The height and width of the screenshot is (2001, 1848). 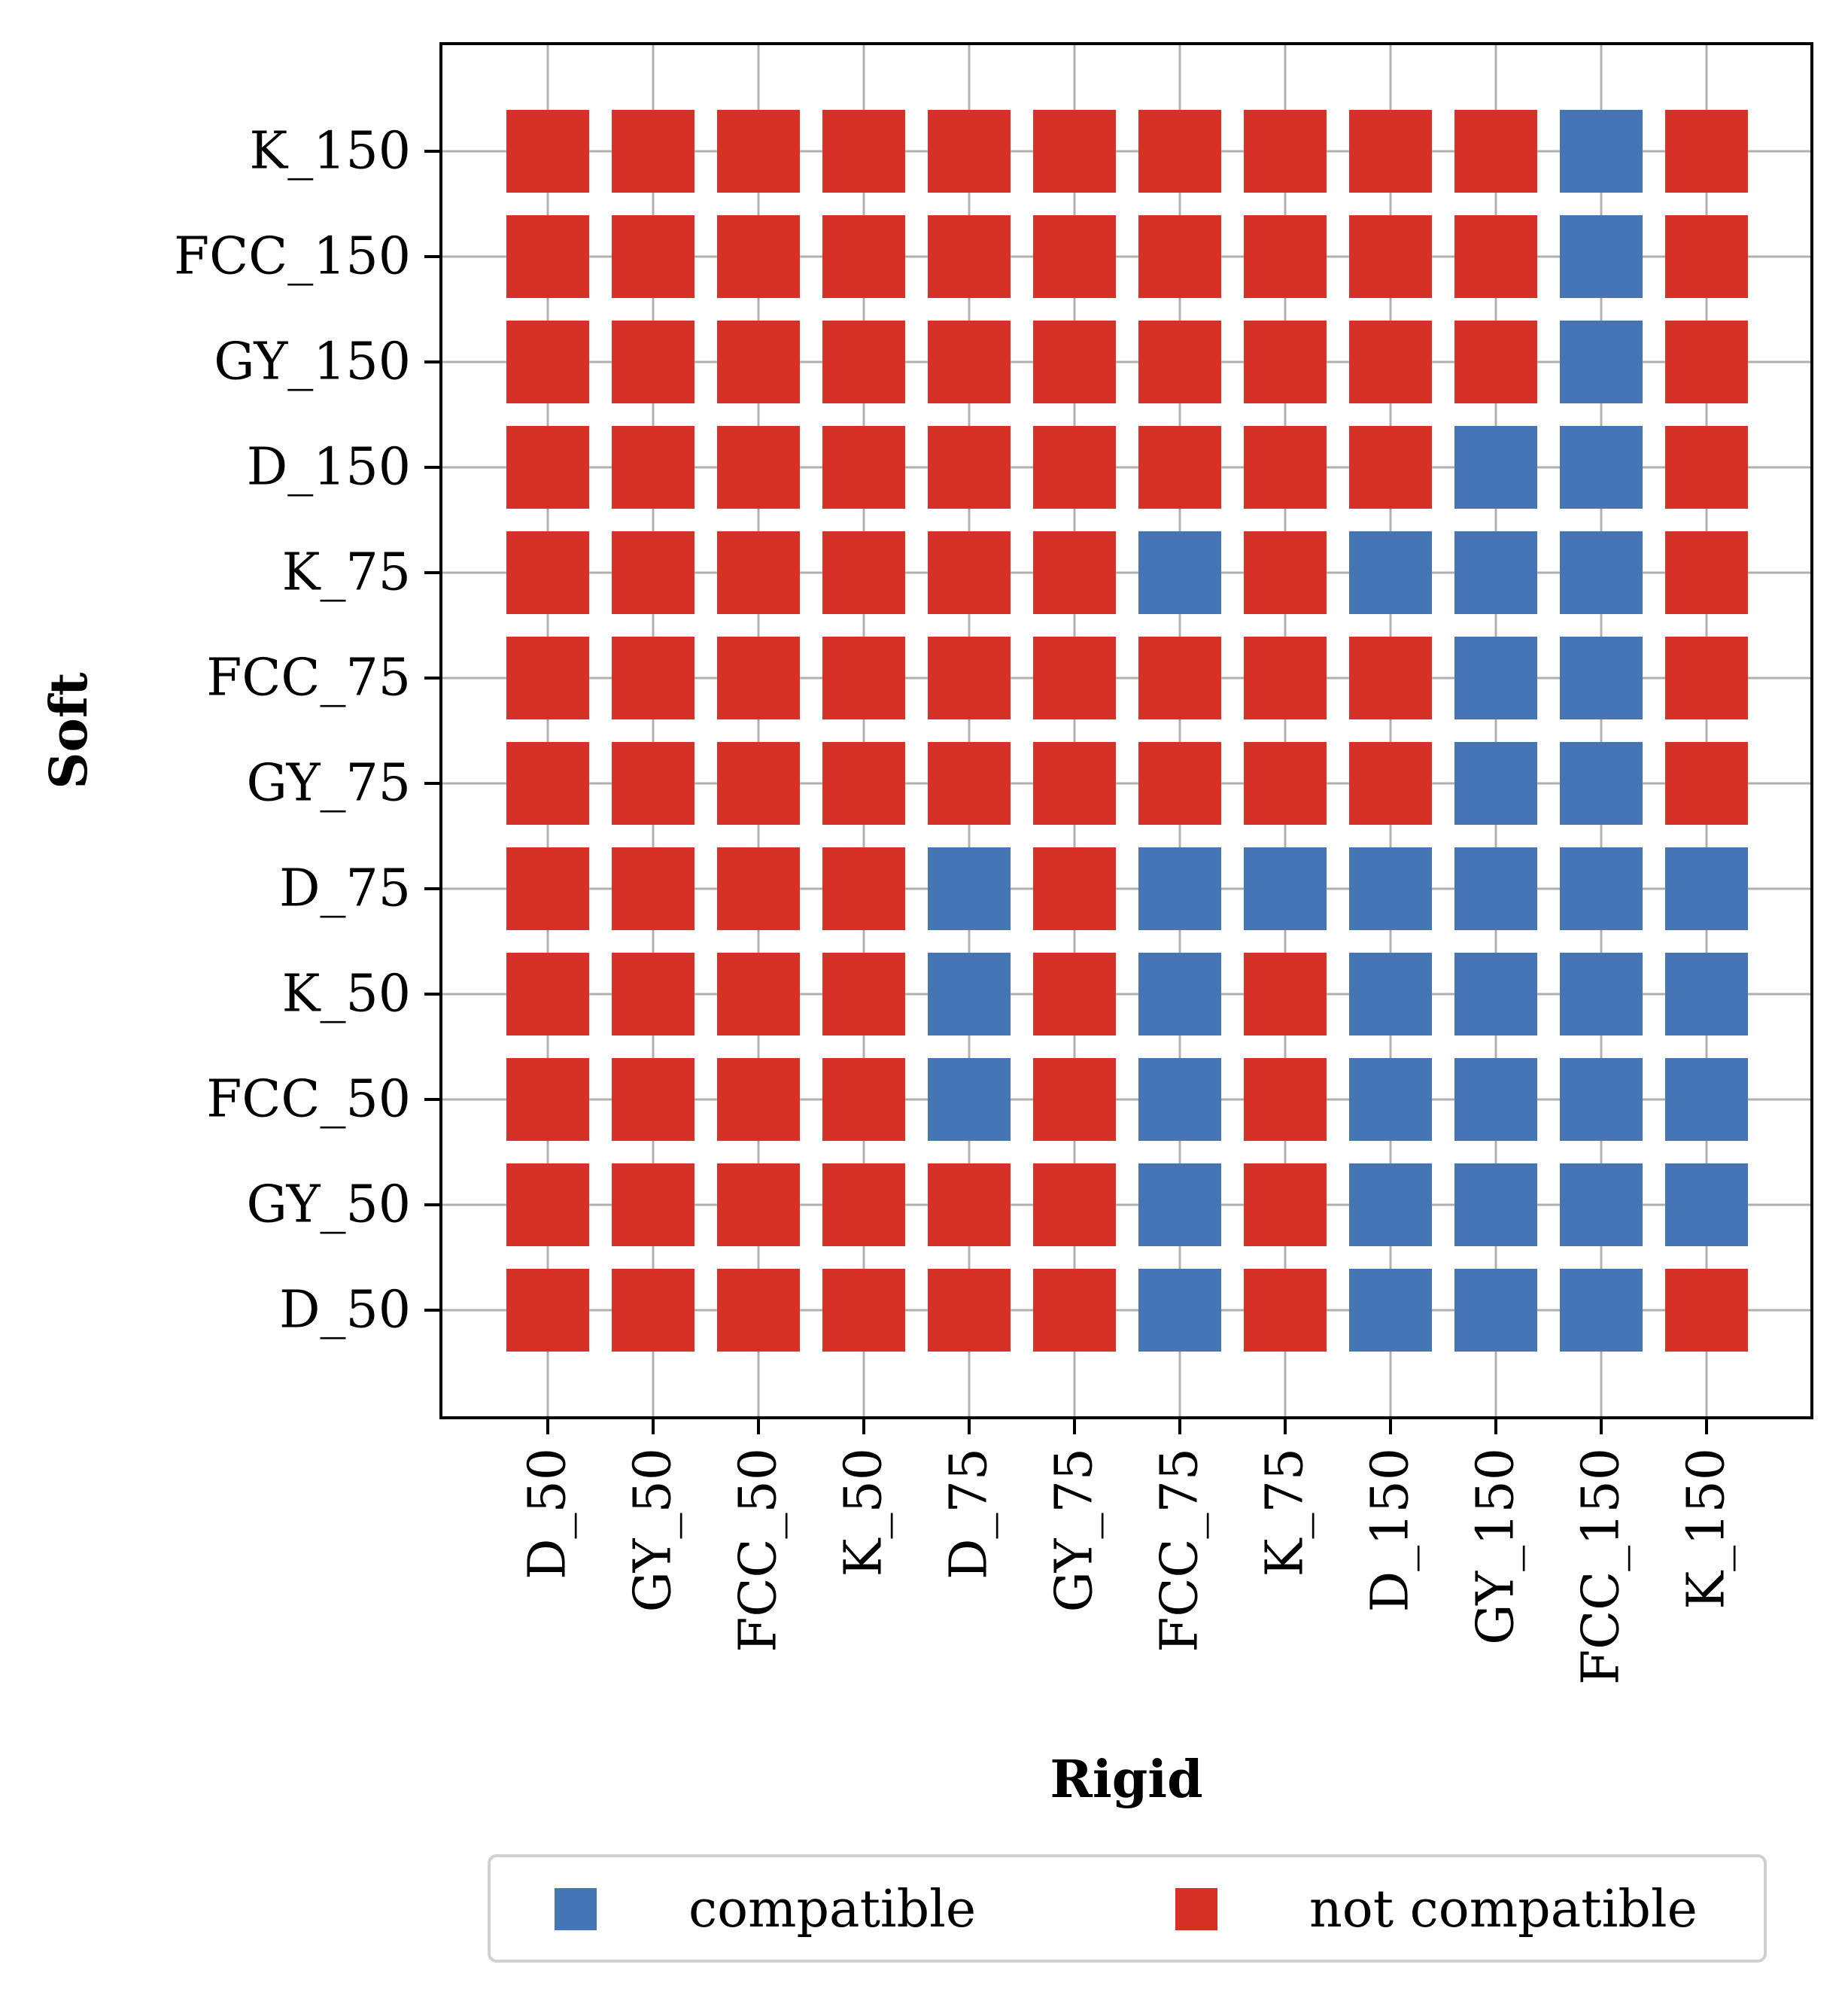 I want to click on y-tick-label: GY_50, so click(x=328, y=1205).